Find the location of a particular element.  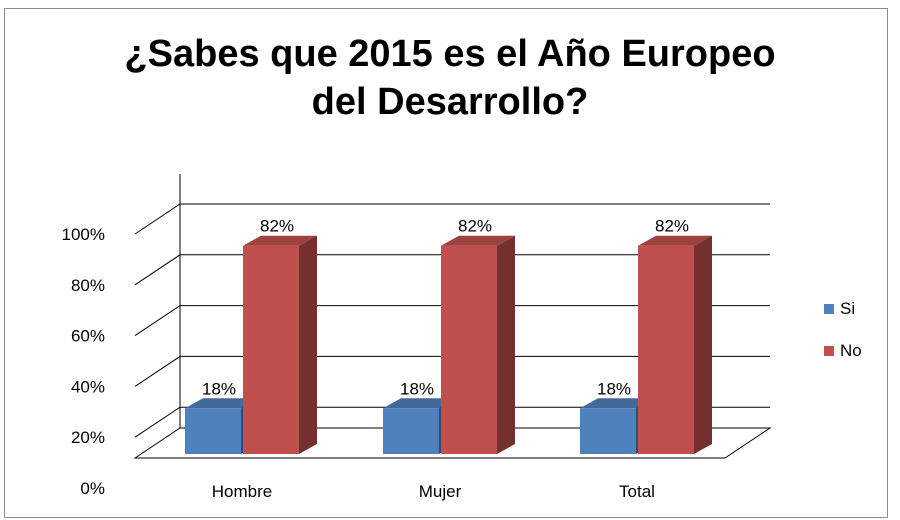

chart-title-line-1: ¿Sabes que 2015 es el Año Europeo is located at coordinates (450, 54).